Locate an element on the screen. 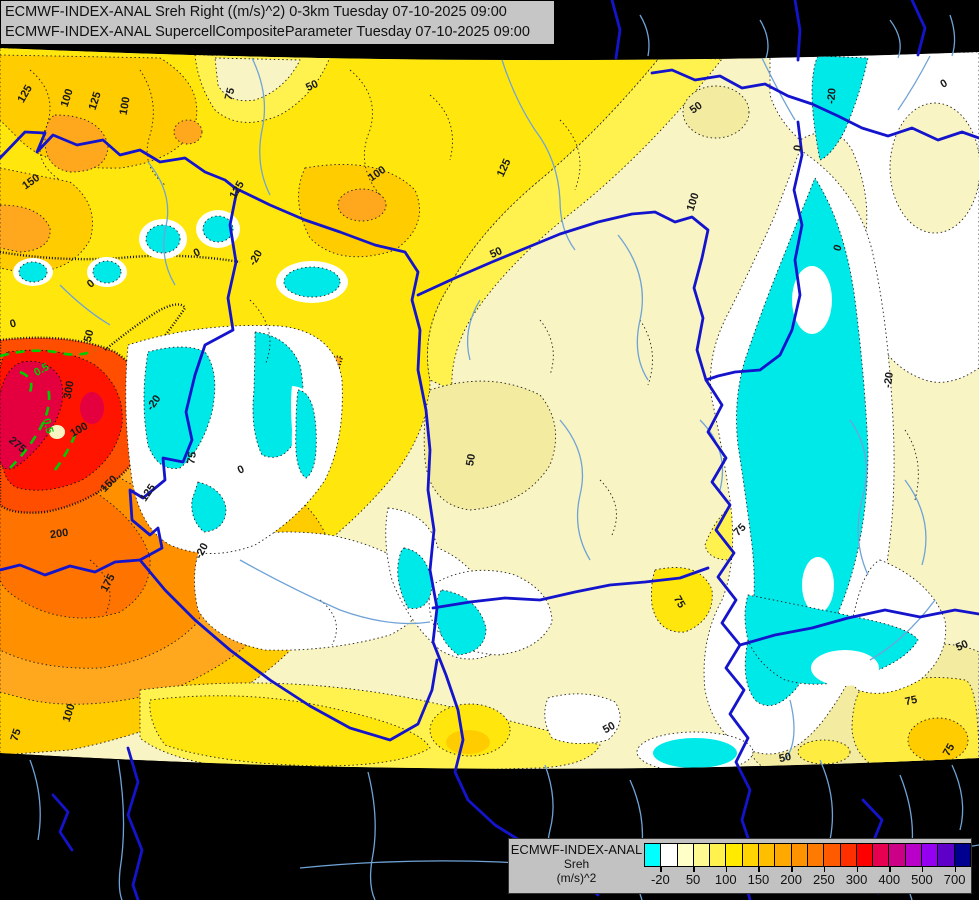 This screenshot has height=900, width=979. notch-ivory is located at coordinates (257, 79).